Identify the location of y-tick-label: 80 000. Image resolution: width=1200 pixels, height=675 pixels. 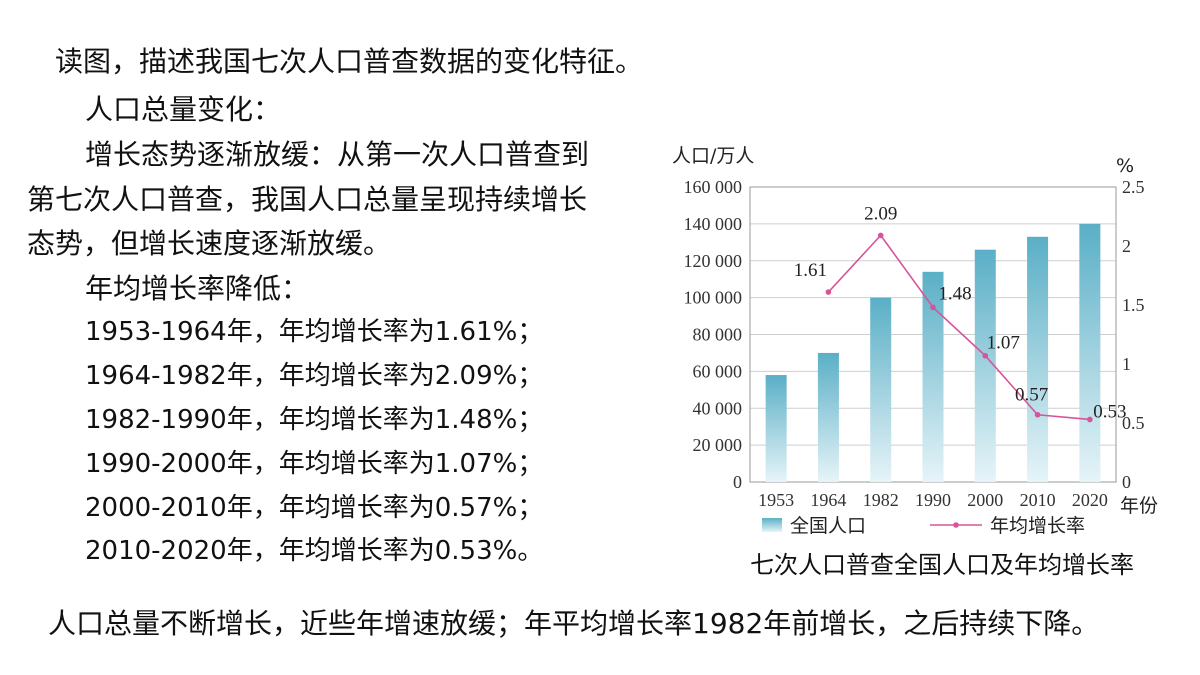
(718, 335).